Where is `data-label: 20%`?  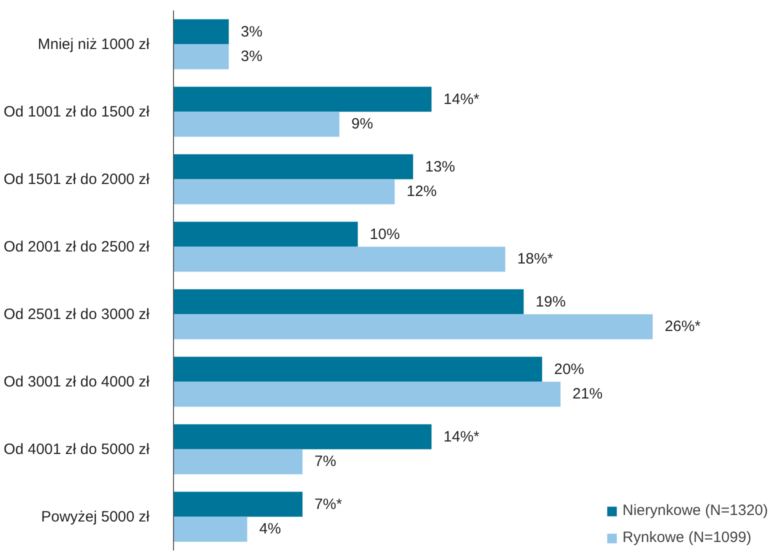
data-label: 20% is located at coordinates (569, 369).